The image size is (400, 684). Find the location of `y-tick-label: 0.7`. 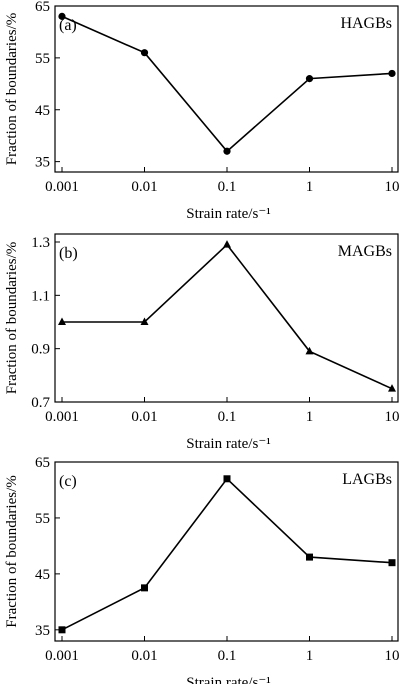

y-tick-label: 0.7 is located at coordinates (40, 403).